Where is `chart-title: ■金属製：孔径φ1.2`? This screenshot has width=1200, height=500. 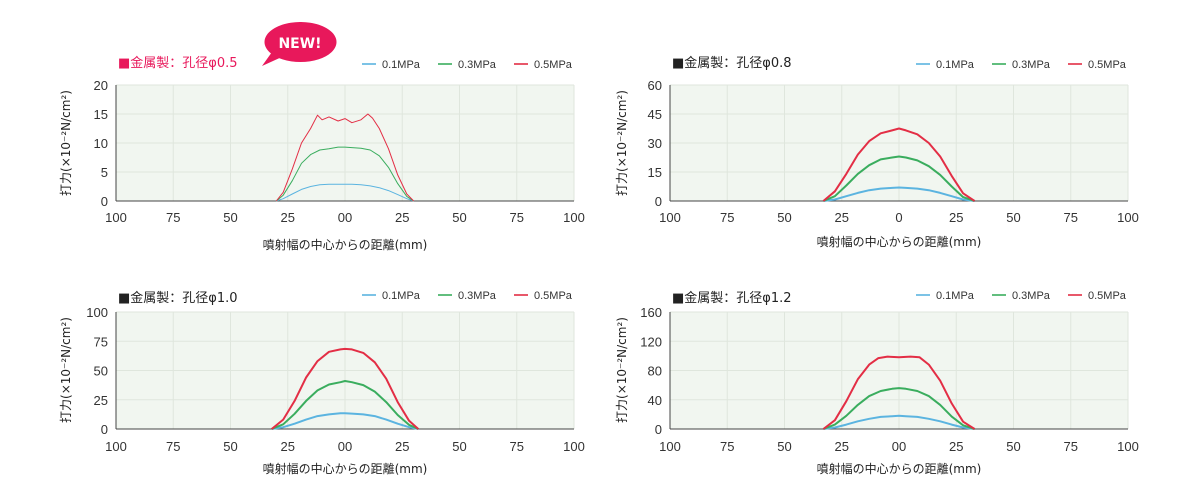
chart-title: ■金属製：孔径φ1.2 is located at coordinates (732, 298).